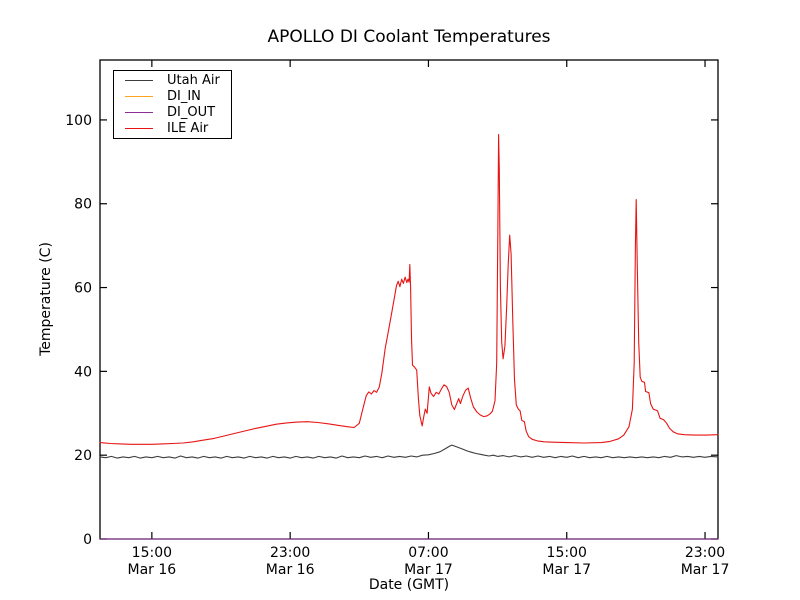  I want to click on x-tick-label-time: 07:00, so click(428, 553).